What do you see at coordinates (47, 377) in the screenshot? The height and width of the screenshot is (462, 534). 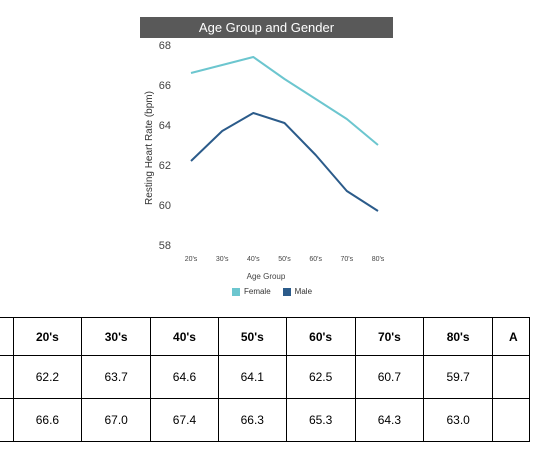 I see `table-cell: 62.2` at bounding box center [47, 377].